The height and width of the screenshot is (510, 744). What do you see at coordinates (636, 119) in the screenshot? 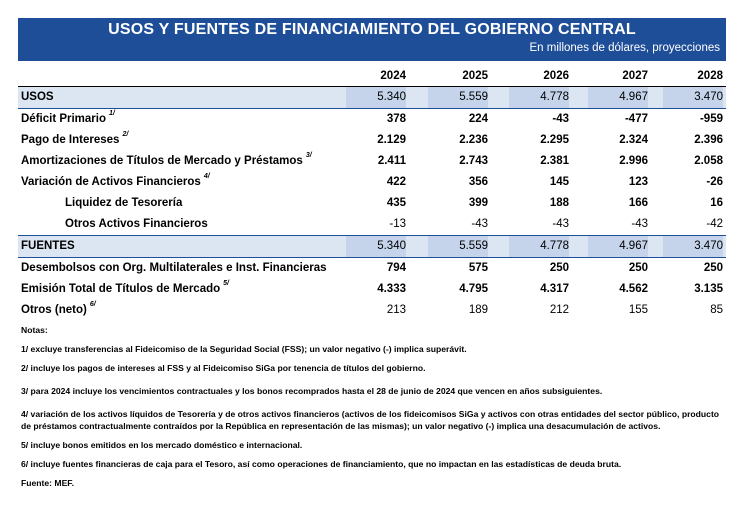
I see `cell-2027: -477` at bounding box center [636, 119].